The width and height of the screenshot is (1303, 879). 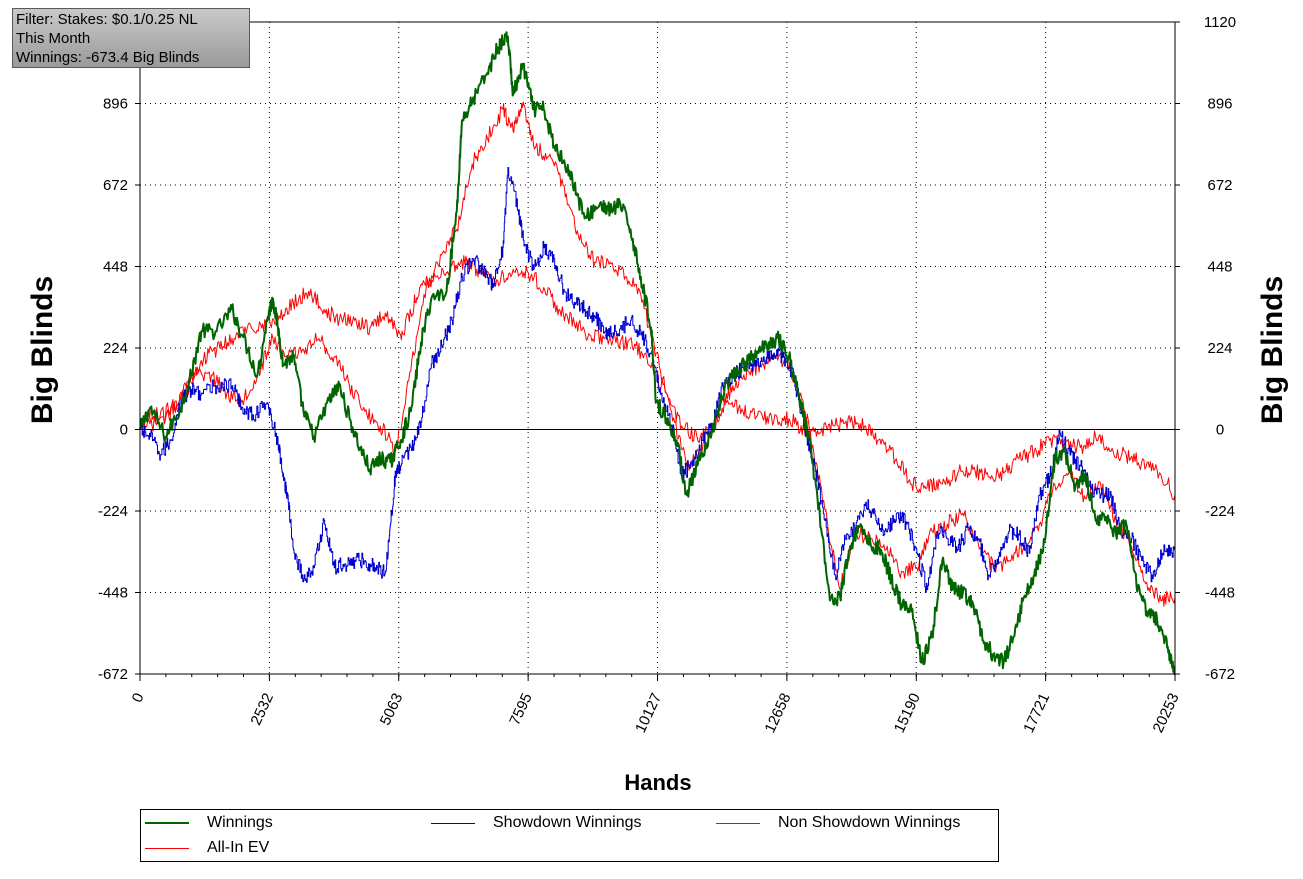 What do you see at coordinates (1220, 511) in the screenshot?
I see `y-tick-label-right: -224` at bounding box center [1220, 511].